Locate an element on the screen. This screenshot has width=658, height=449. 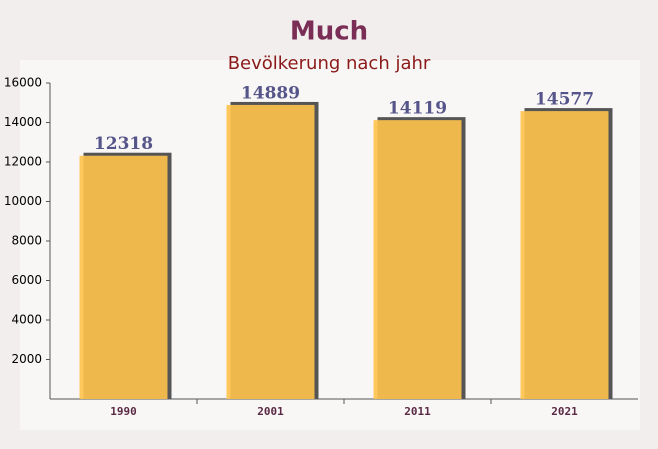
value-label: 12318 is located at coordinates (123, 144).